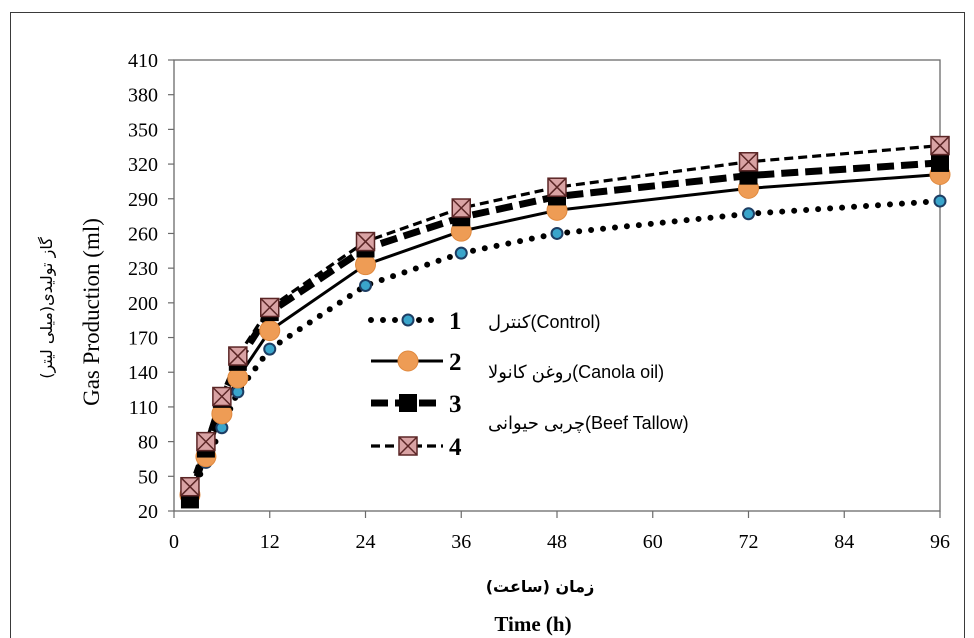  Describe the element at coordinates (143, 200) in the screenshot. I see `y-tick-label: 290` at that location.